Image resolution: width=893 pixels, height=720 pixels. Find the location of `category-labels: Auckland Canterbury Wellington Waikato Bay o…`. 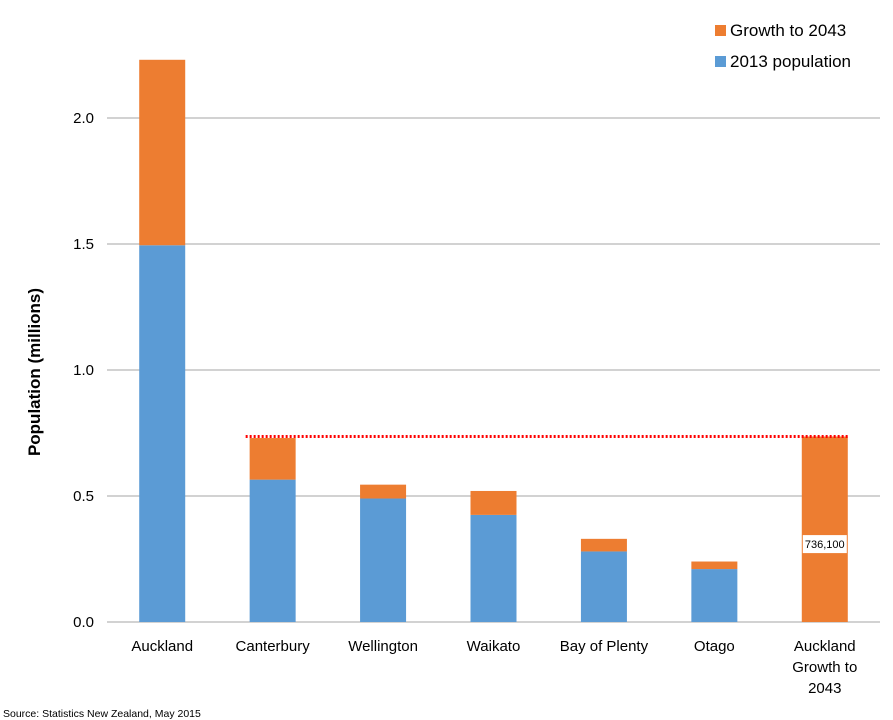

category-labels: Auckland Canterbury Wellington Waikato Bay o… is located at coordinates (494, 667).